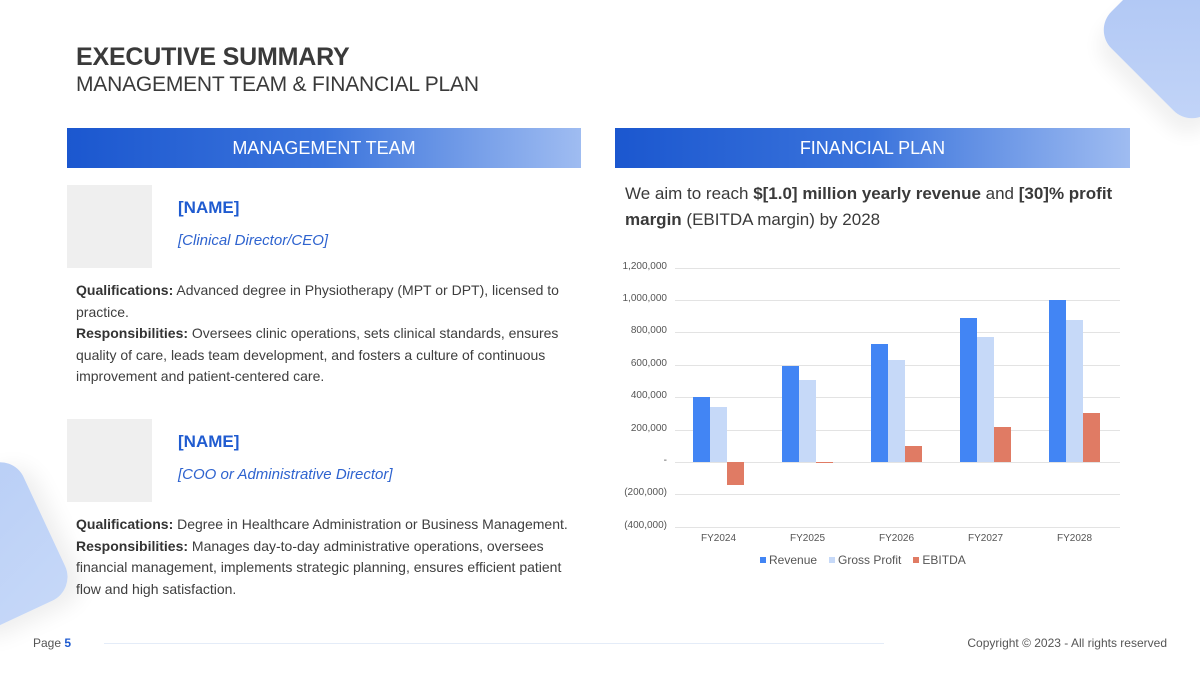 Image resolution: width=1200 pixels, height=675 pixels. Describe the element at coordinates (645, 525) in the screenshot. I see `y-axis-tick-label: (400,000)` at that location.